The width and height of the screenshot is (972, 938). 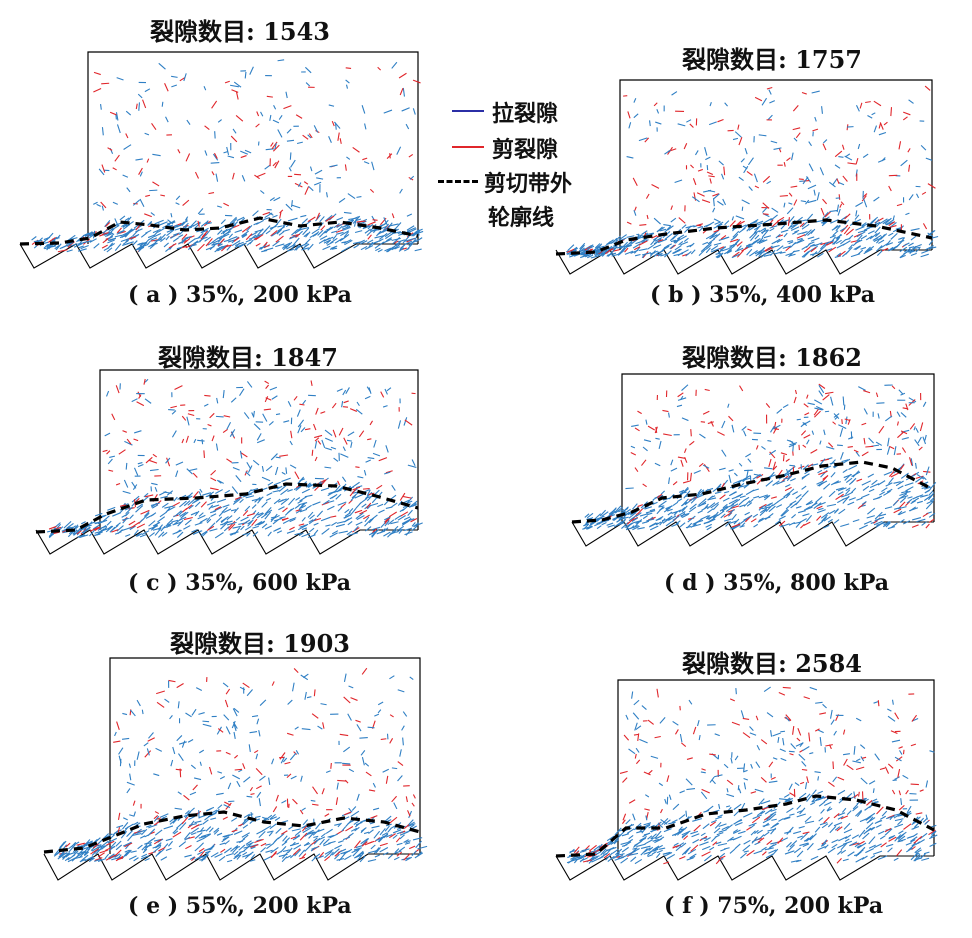 What do you see at coordinates (763, 295) in the screenshot?
I see `panel-b-caption: ( b ) 35%, 400 kPa` at bounding box center [763, 295].